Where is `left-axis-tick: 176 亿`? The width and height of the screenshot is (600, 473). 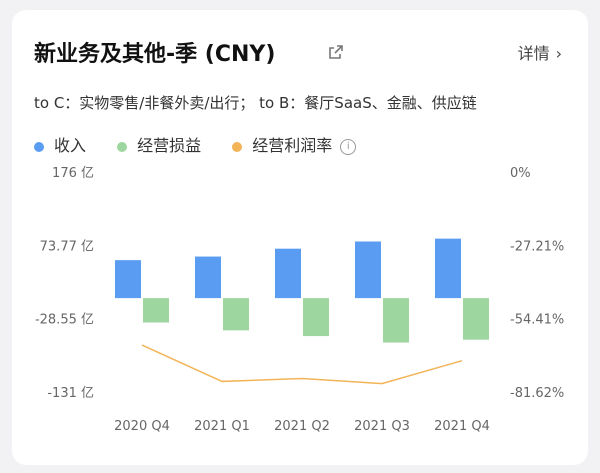 left-axis-tick: 176 亿 is located at coordinates (73, 173).